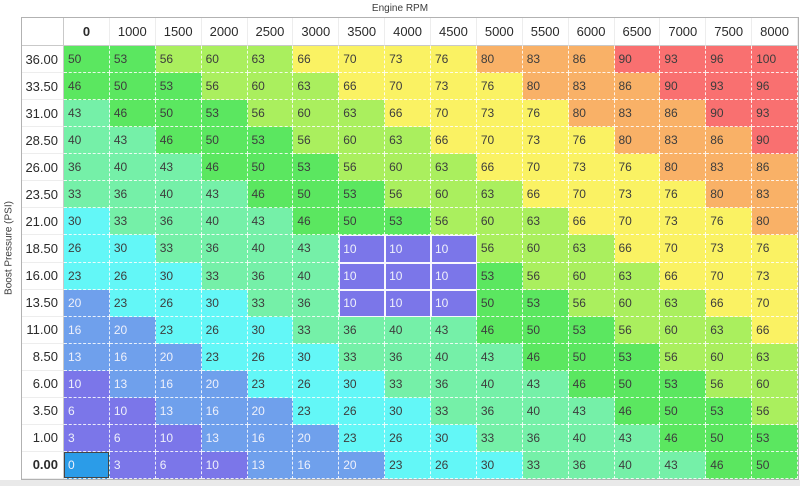  Describe the element at coordinates (178, 32) in the screenshot. I see `column-header: 1500` at that location.